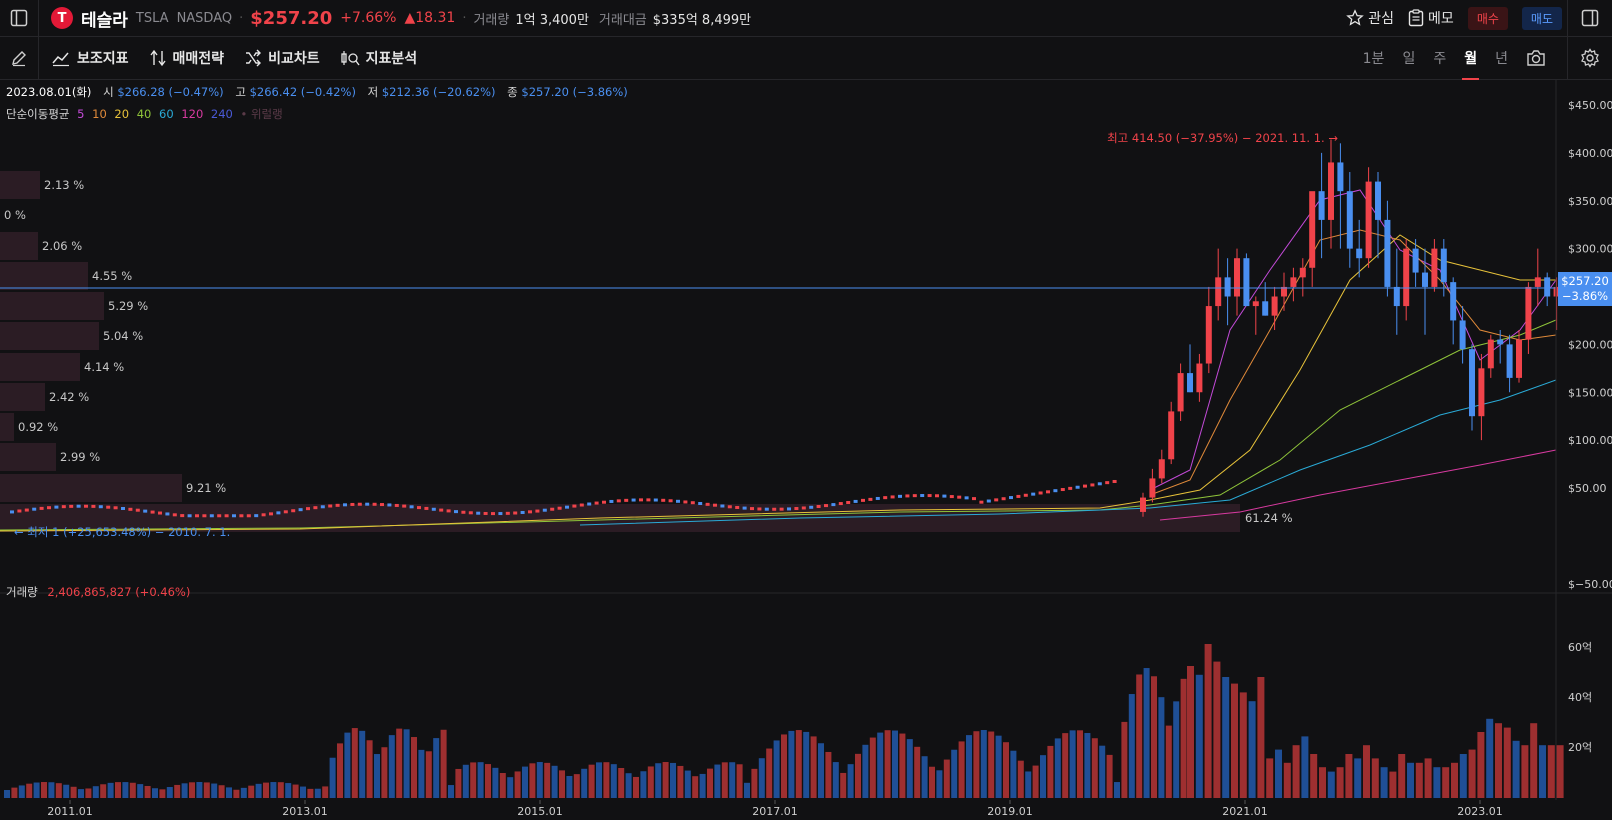  What do you see at coordinates (378, 58) in the screenshot?
I see `analysis-button: 지표분석` at bounding box center [378, 58].